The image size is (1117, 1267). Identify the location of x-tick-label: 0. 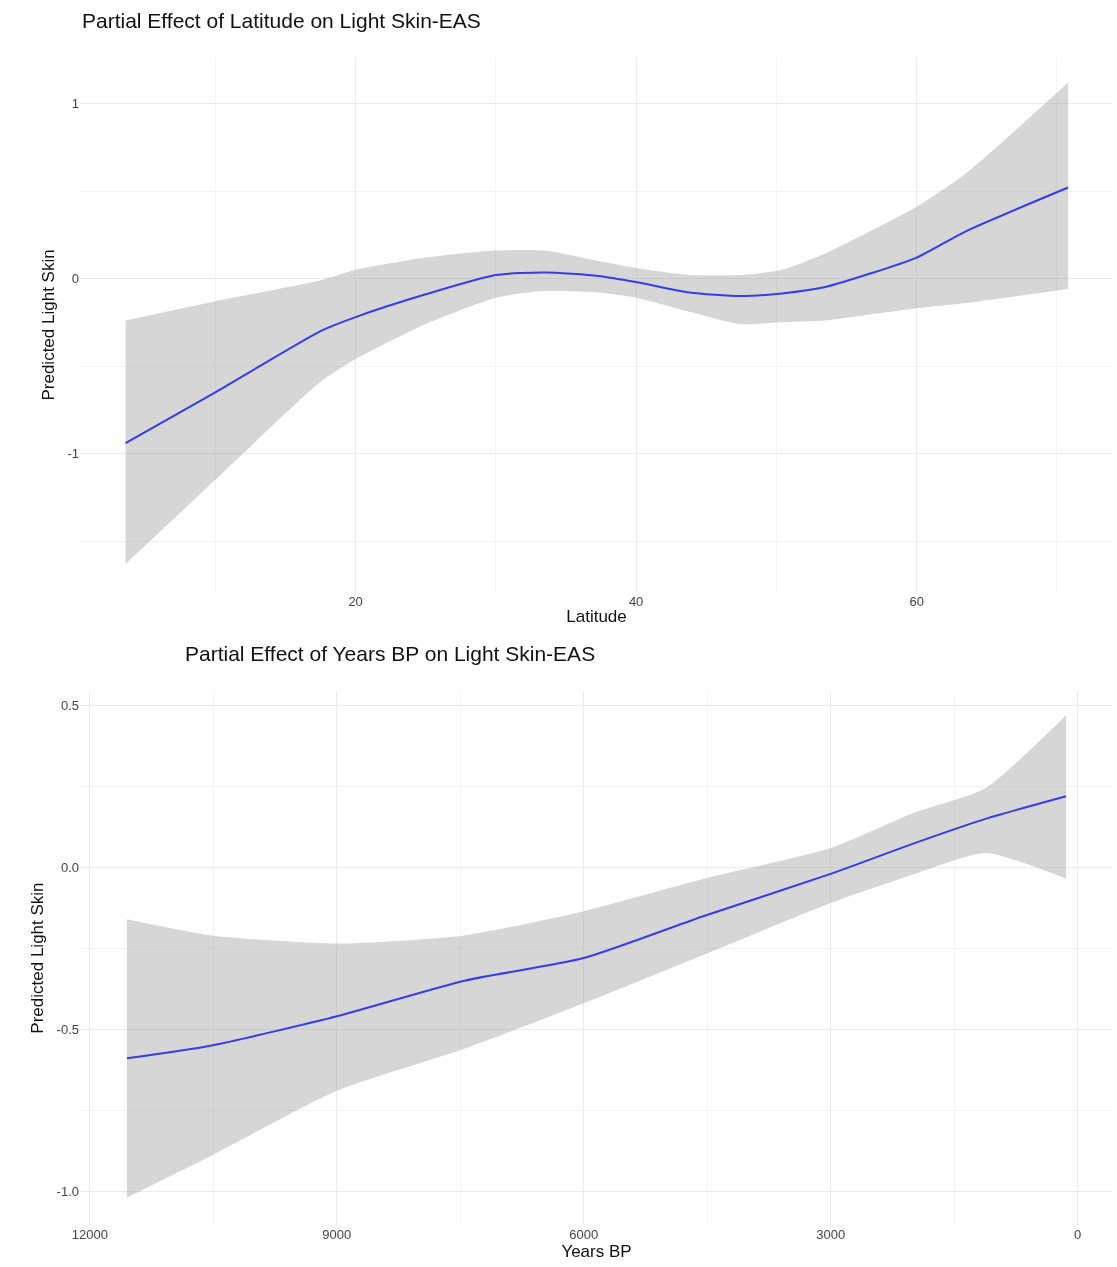
(1077, 1234).